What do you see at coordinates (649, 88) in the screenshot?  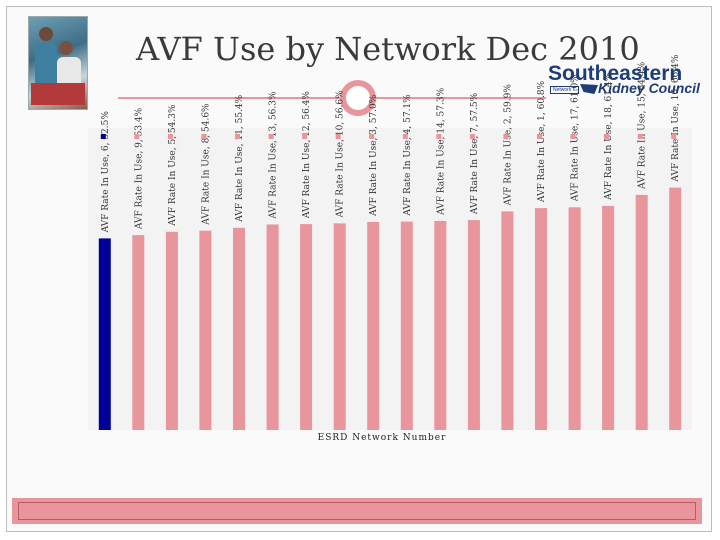 I see `logo-kidney-council: Kidney Council` at bounding box center [649, 88].